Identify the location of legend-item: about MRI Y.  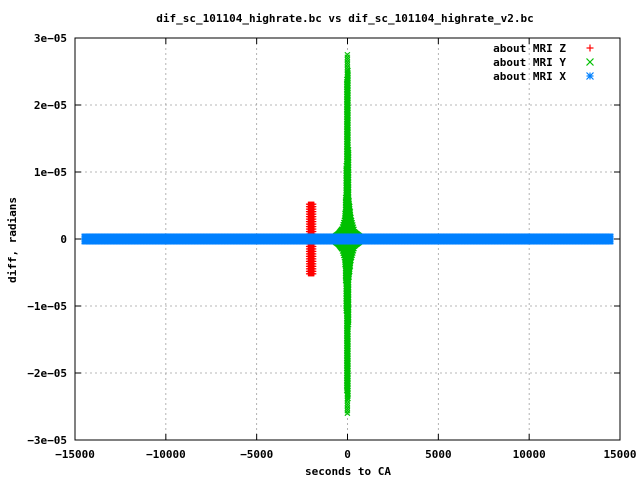
(543, 62).